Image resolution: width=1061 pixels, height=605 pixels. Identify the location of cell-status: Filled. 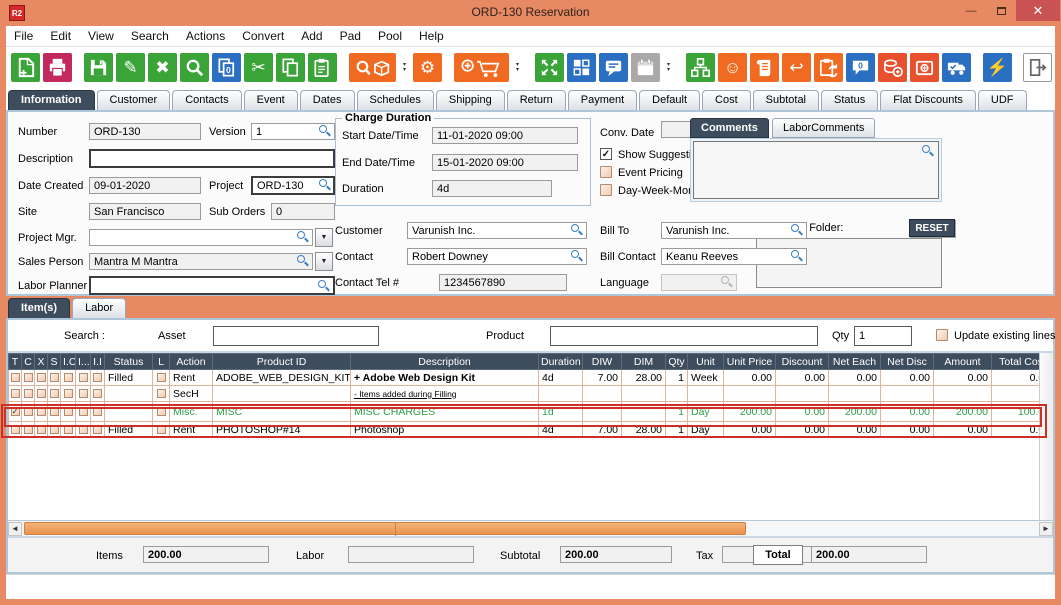
(128, 377).